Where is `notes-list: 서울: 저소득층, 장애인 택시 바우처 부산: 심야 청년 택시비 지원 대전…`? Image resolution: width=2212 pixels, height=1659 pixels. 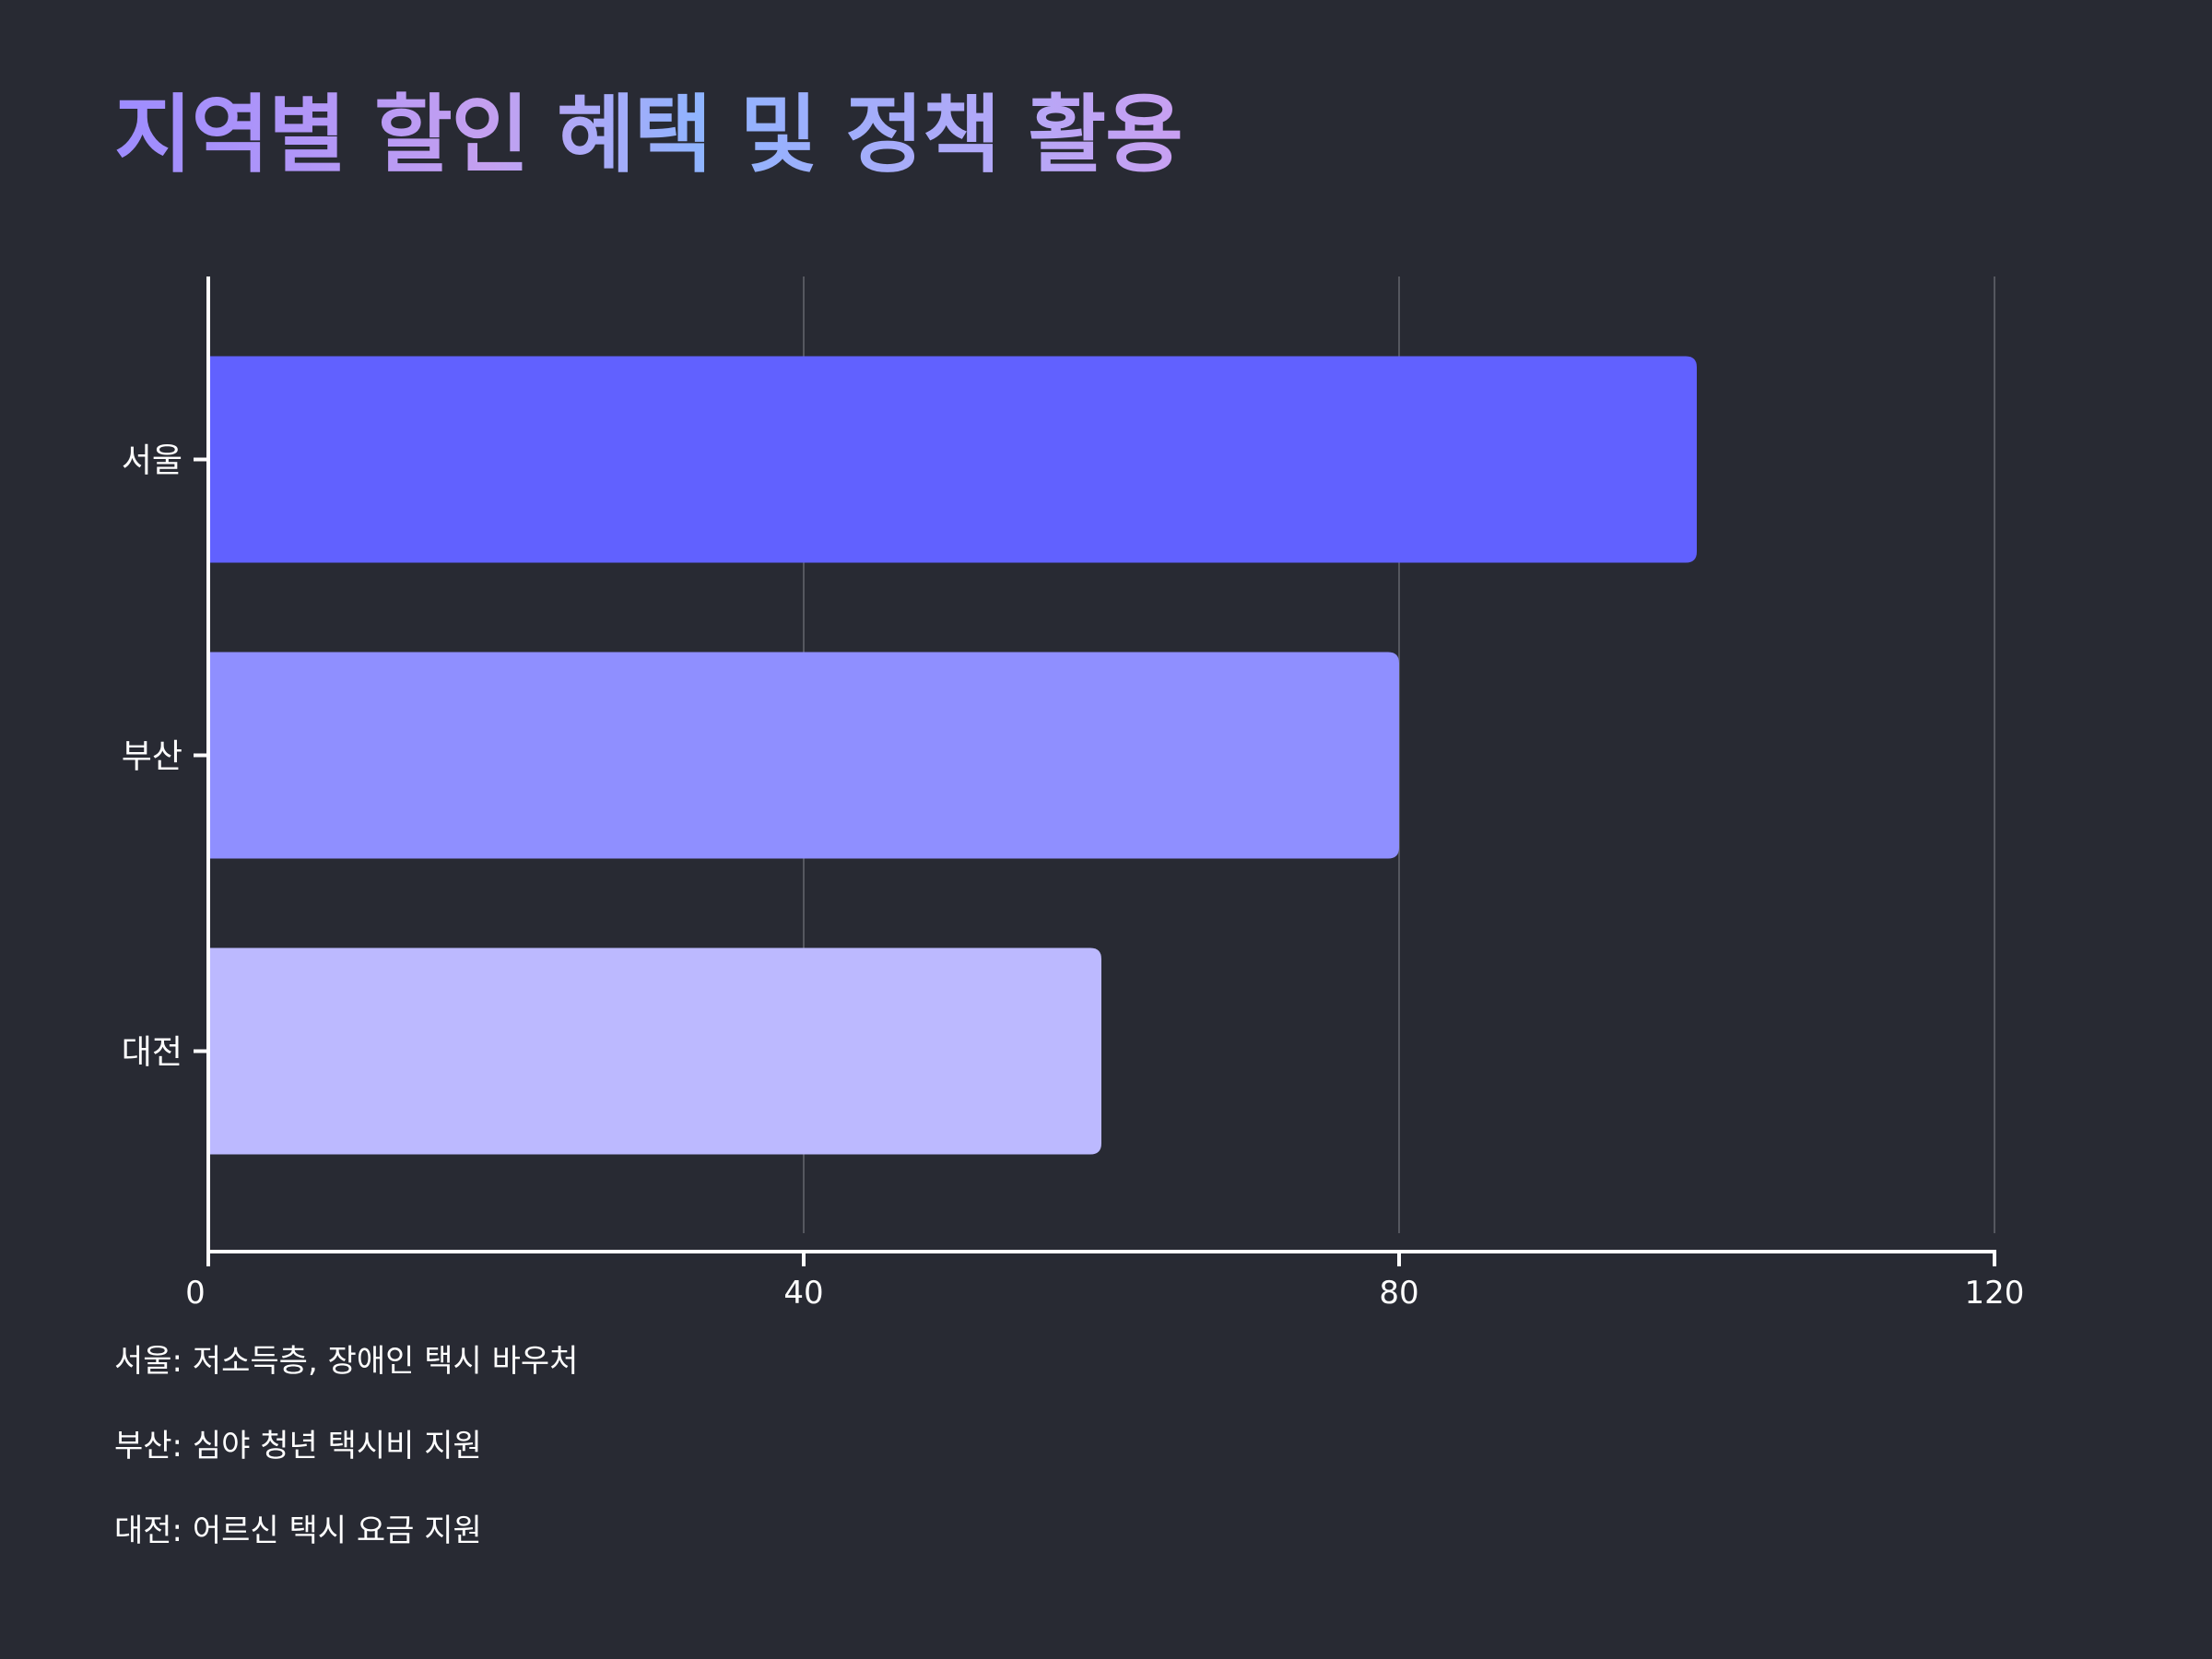 notes-list: 서울: 저소득층, 장애인 택시 바우처 부산: 심야 청년 택시비 지원 대전… is located at coordinates (346, 1473).